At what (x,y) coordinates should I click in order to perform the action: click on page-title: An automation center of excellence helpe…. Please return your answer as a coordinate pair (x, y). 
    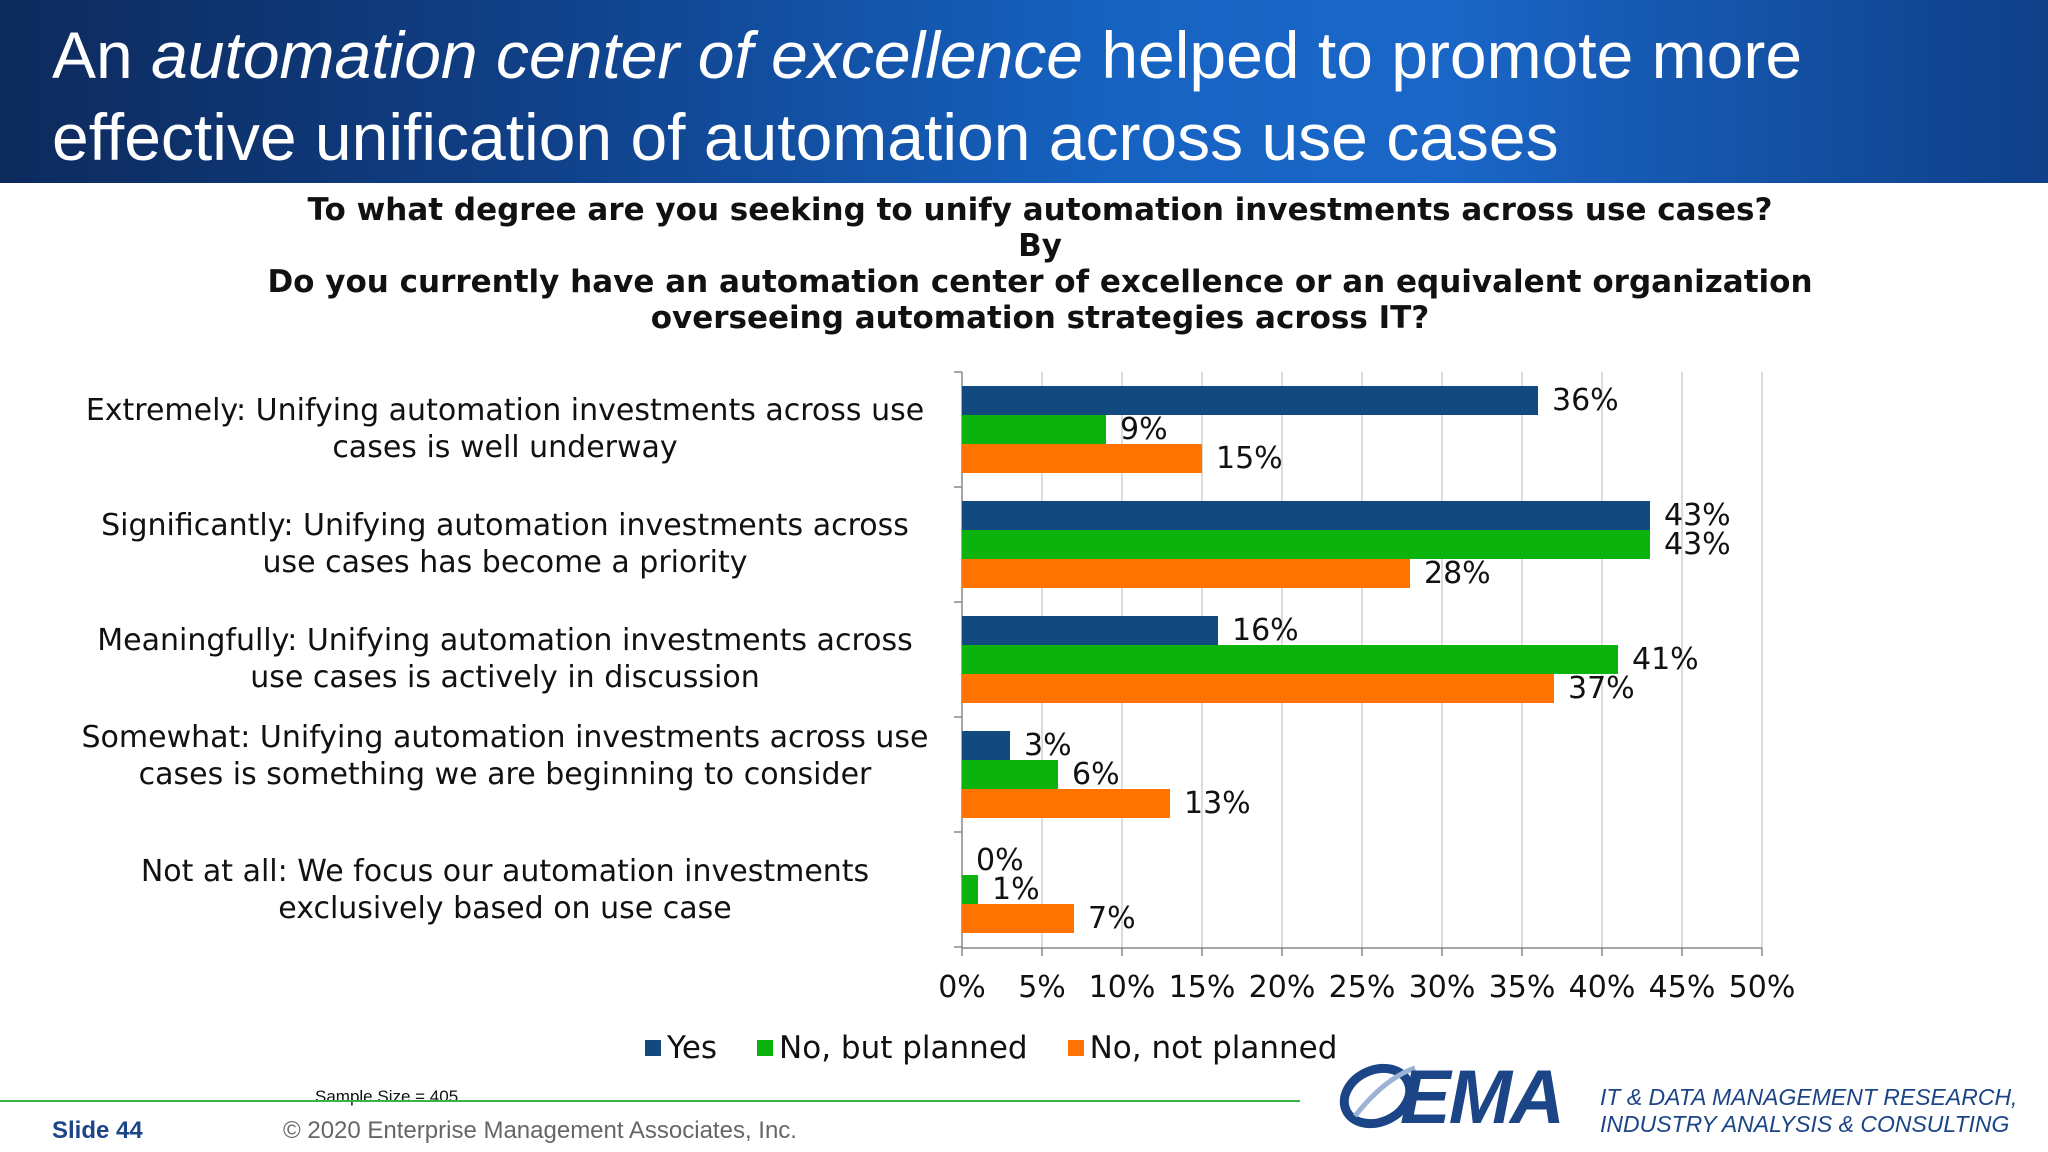
    Looking at the image, I should click on (1032, 96).